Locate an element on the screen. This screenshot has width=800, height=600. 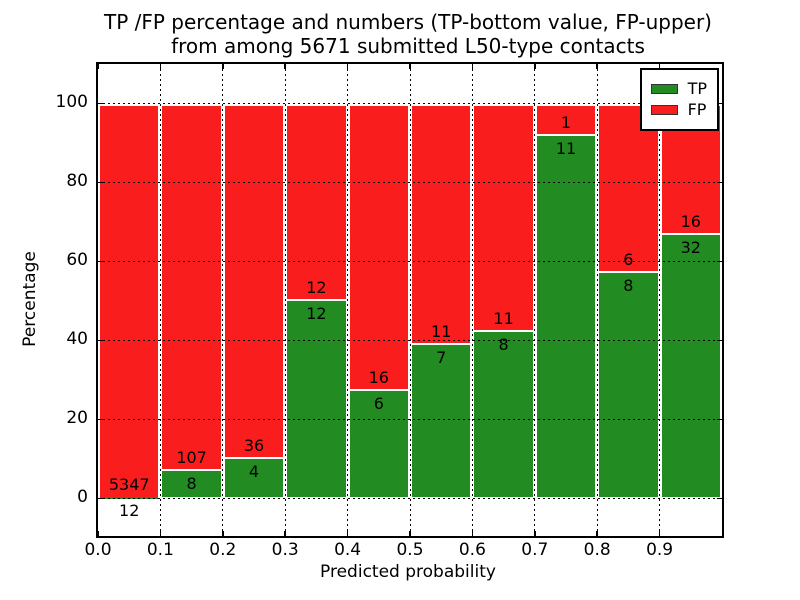
y-axis-title: Percentage is located at coordinates (30, 299).